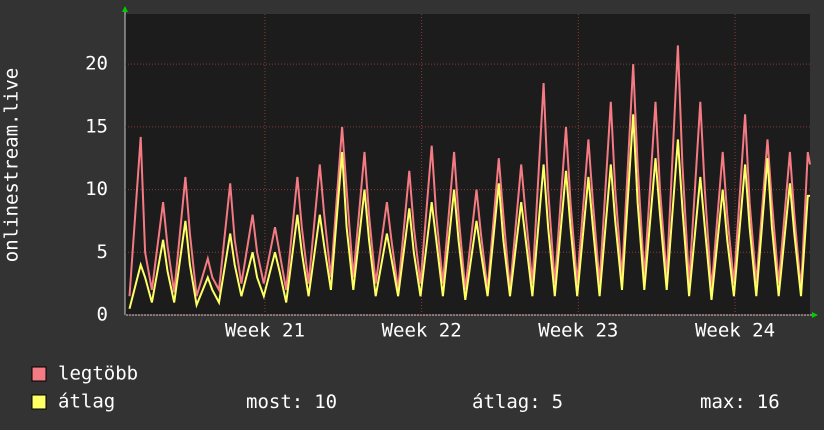  What do you see at coordinates (274, 402) in the screenshot?
I see `stat-label: most:` at bounding box center [274, 402].